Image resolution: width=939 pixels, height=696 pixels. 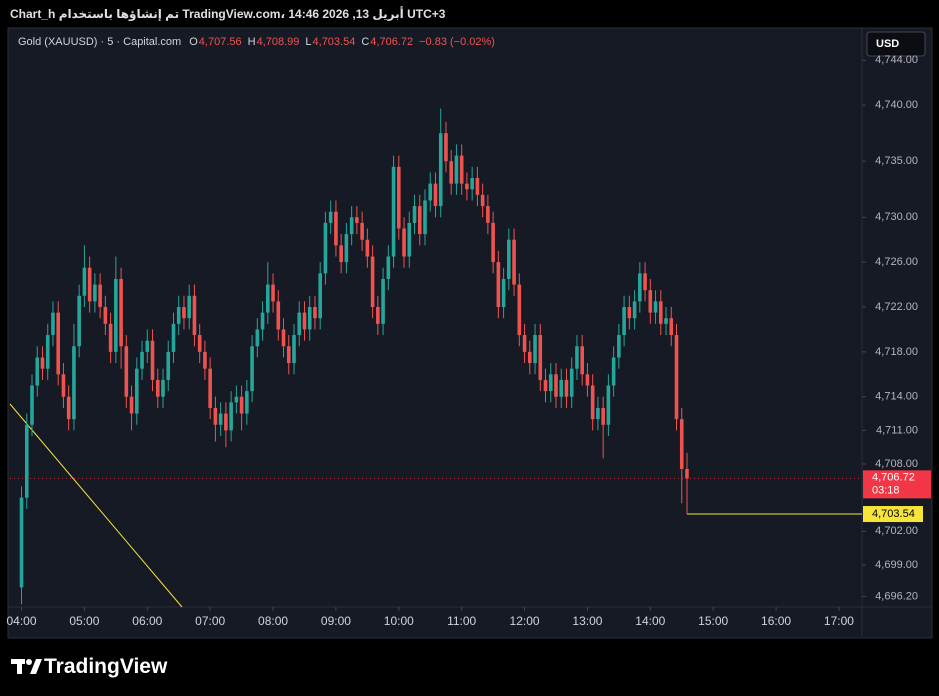 What do you see at coordinates (896, 105) in the screenshot?
I see `y-tick-label: 4,740.00` at bounding box center [896, 105].